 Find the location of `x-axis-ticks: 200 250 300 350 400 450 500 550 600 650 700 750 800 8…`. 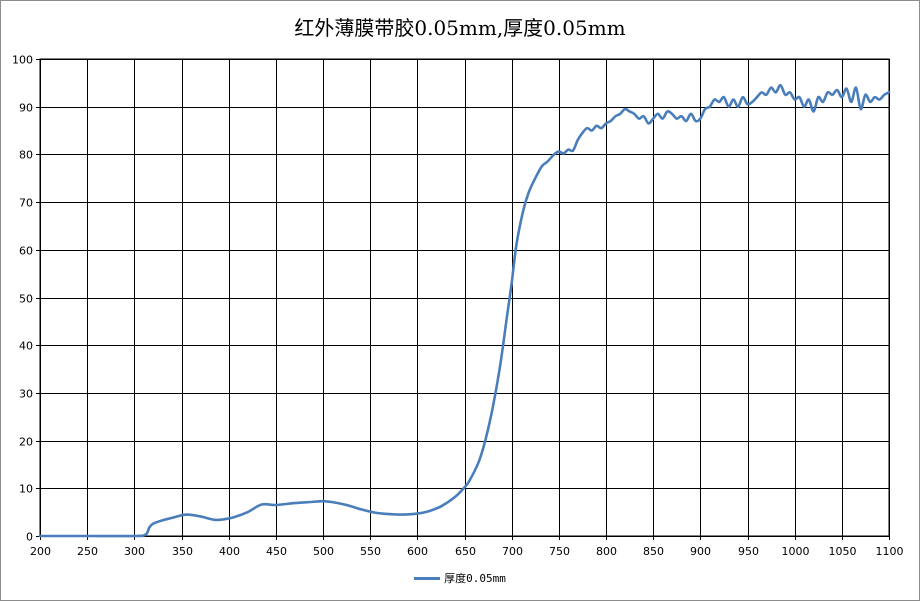

x-axis-ticks: 200 250 300 350 400 450 500 550 600 650 700 750 800 8… is located at coordinates (467, 547).